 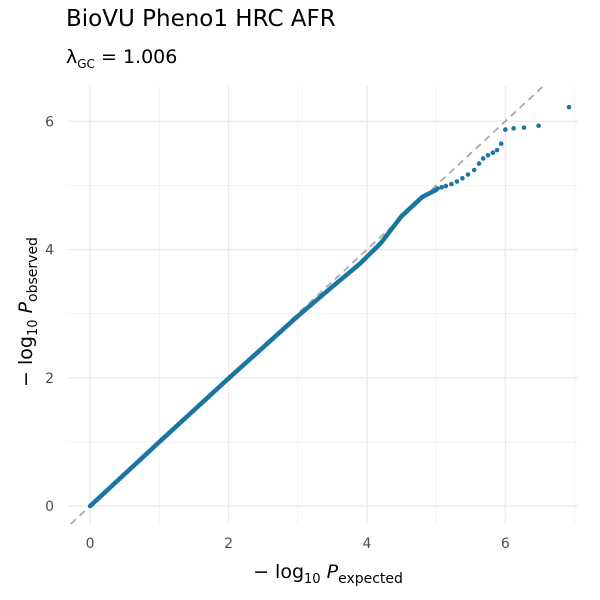 What do you see at coordinates (86, 63) in the screenshot?
I see `lambda-subscript: GC` at bounding box center [86, 63].